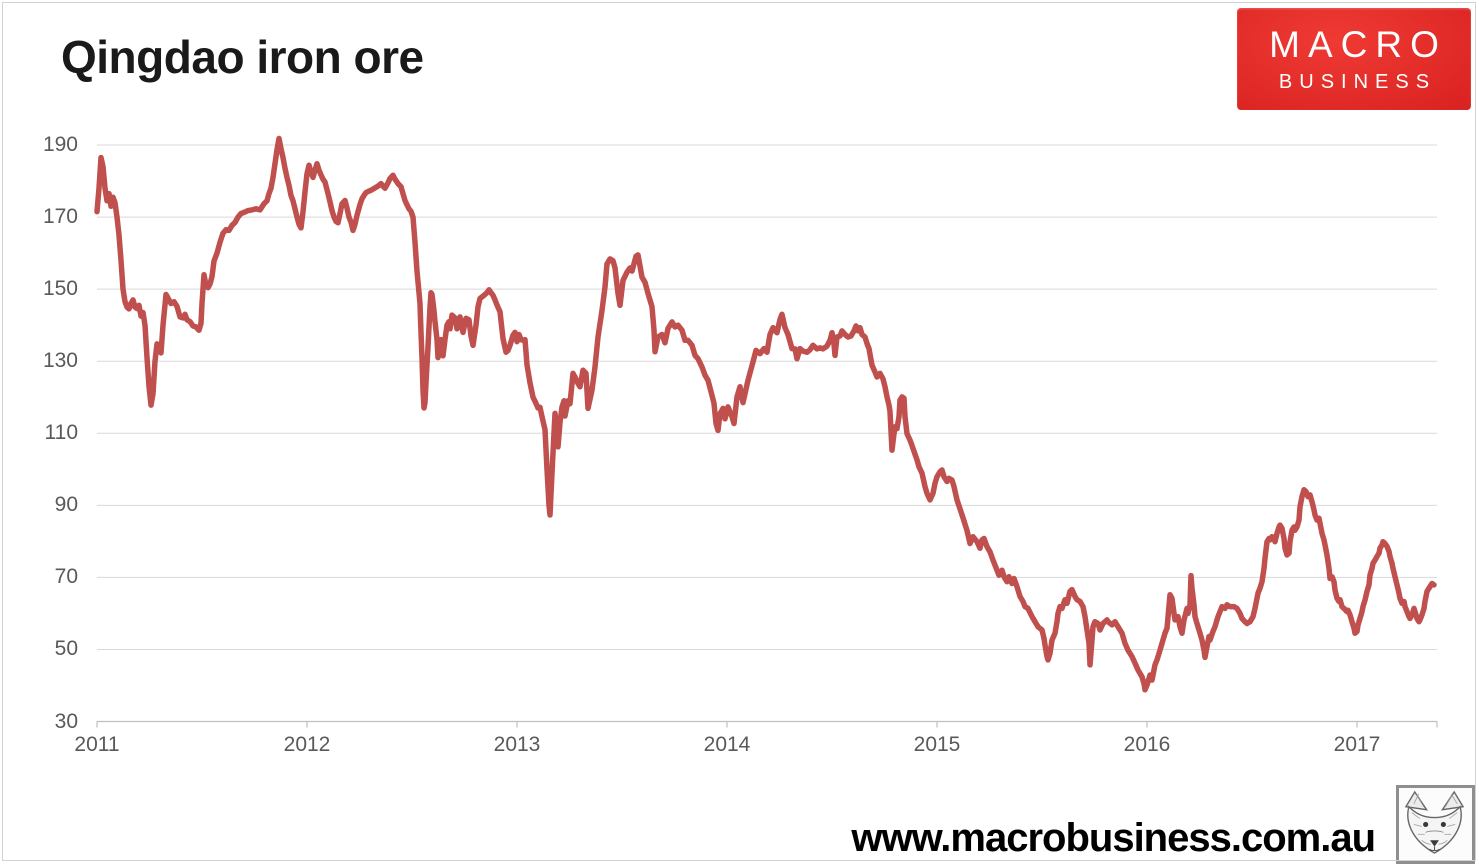 The image size is (1479, 868). I want to click on y-tick-label-110: 110, so click(61, 433).